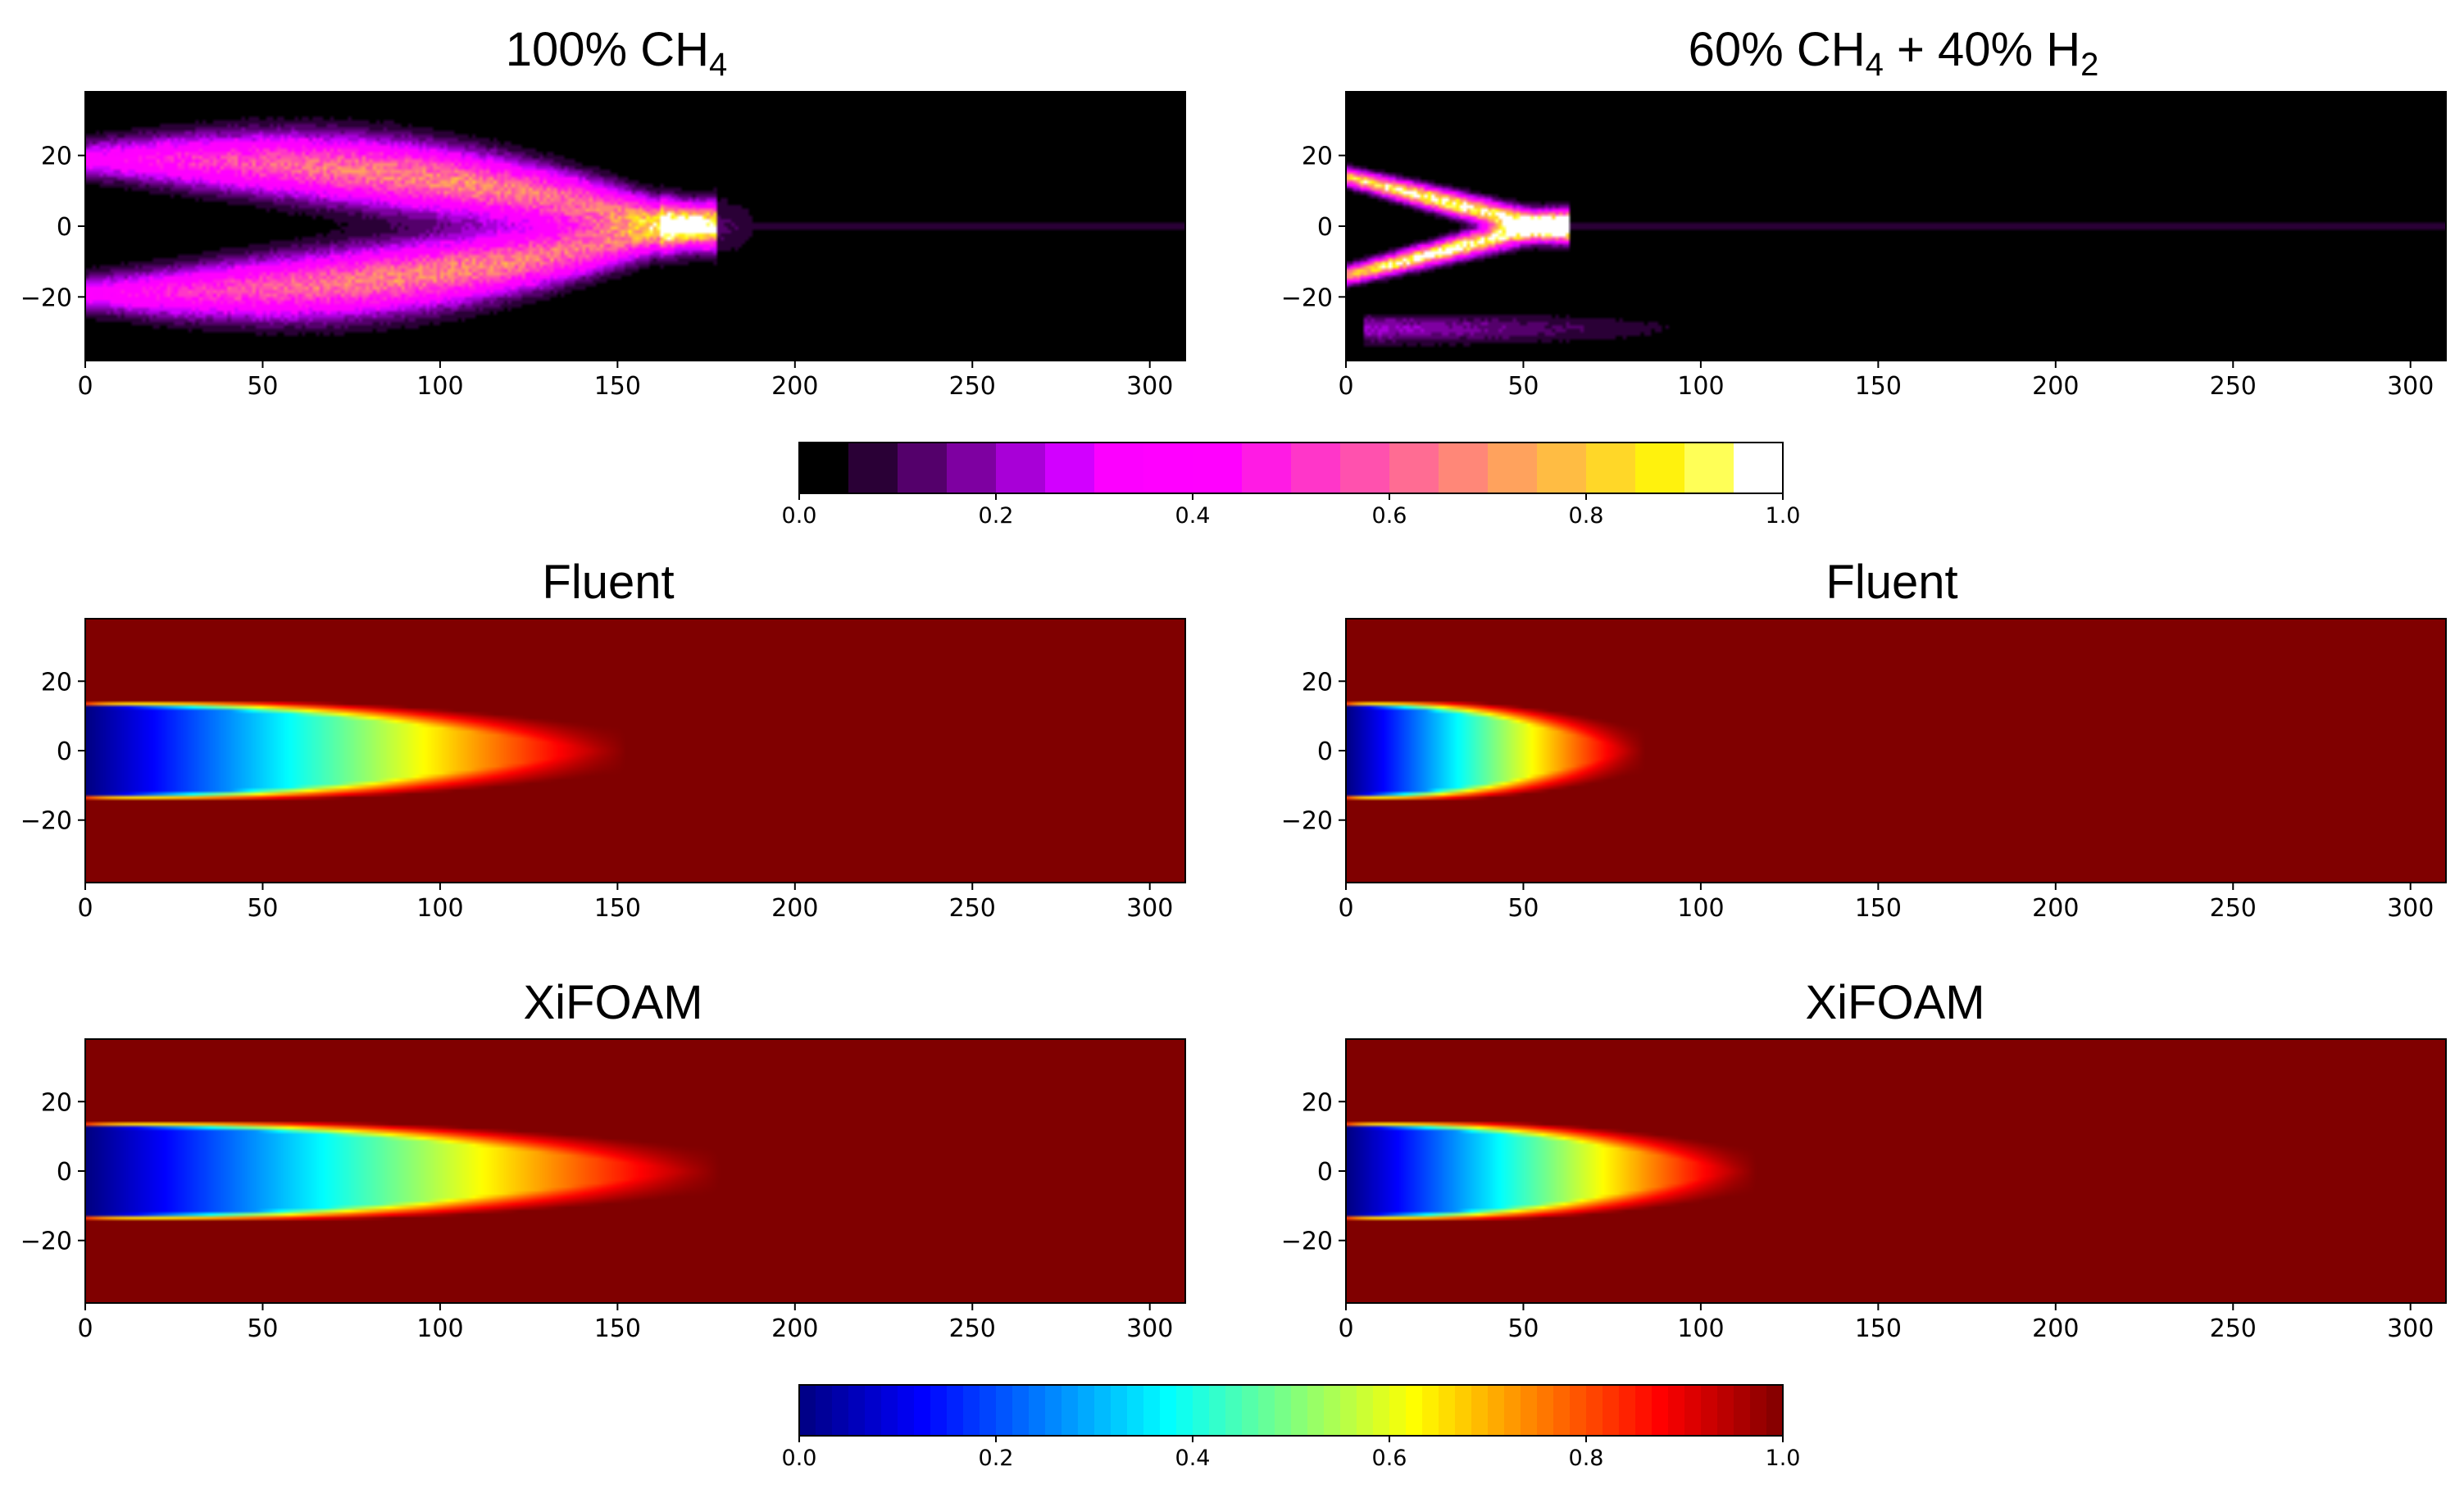 This screenshot has height=1489, width=2464. I want to click on title-main: XiFOAM, so click(612, 1002).